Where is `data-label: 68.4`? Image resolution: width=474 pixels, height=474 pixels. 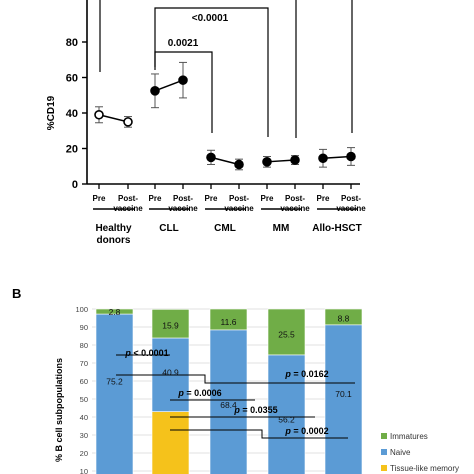
data-label: 68.4 is located at coordinates (228, 405).